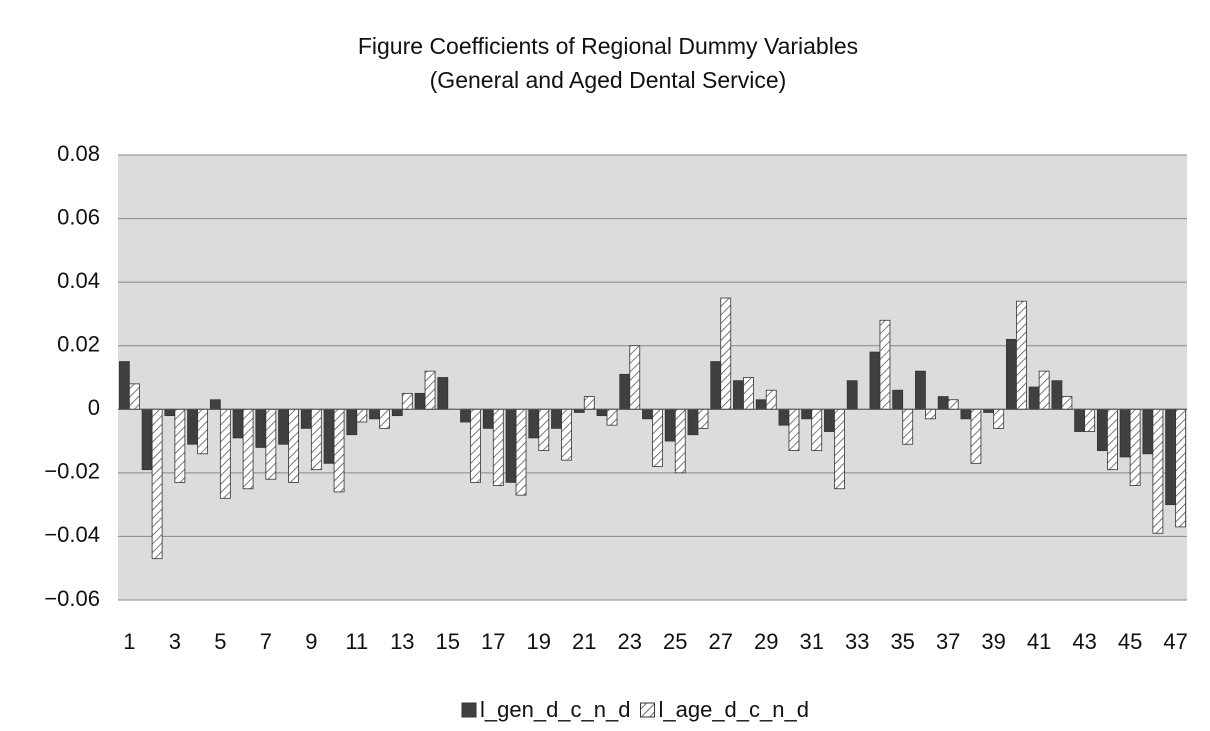 The width and height of the screenshot is (1210, 731). Describe the element at coordinates (1039, 641) in the screenshot. I see `x-tick-label: 41` at that location.